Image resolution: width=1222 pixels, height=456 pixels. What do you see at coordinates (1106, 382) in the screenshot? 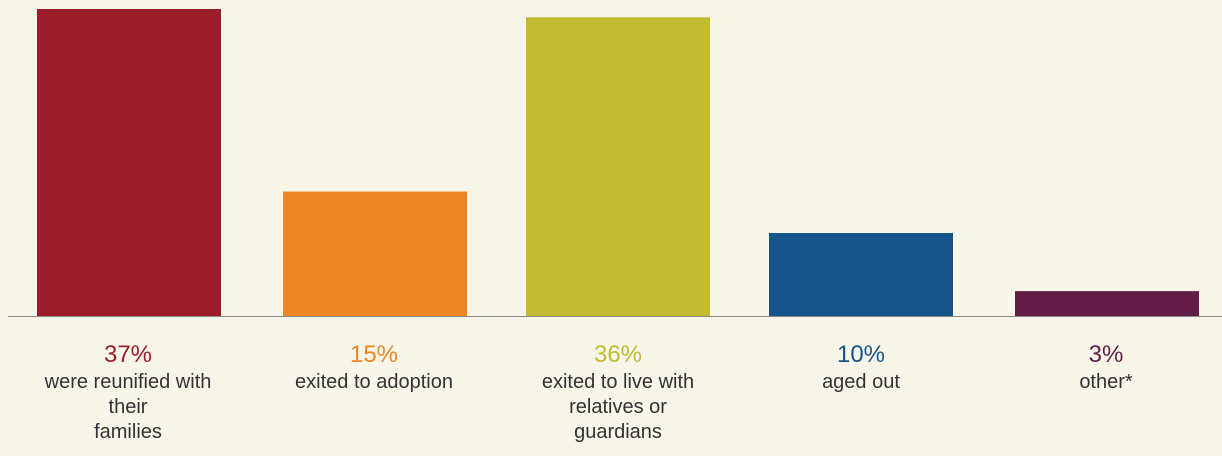
I see `category-label-other-line-1: other*` at bounding box center [1106, 382].